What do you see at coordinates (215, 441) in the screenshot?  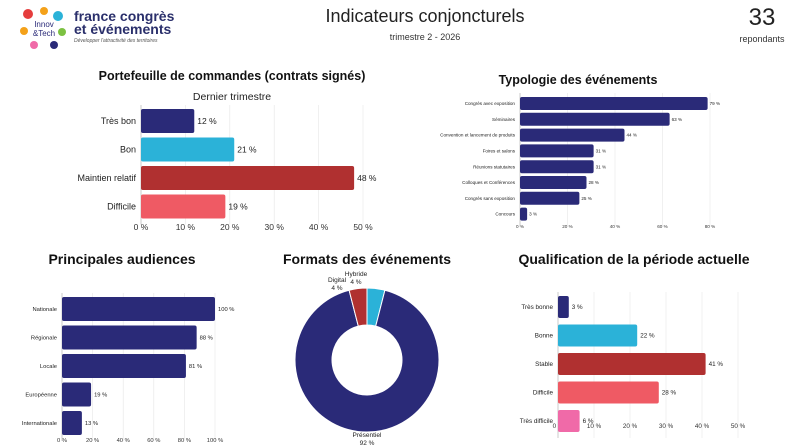 I see `tick-label-audiences: 100 %` at bounding box center [215, 441].